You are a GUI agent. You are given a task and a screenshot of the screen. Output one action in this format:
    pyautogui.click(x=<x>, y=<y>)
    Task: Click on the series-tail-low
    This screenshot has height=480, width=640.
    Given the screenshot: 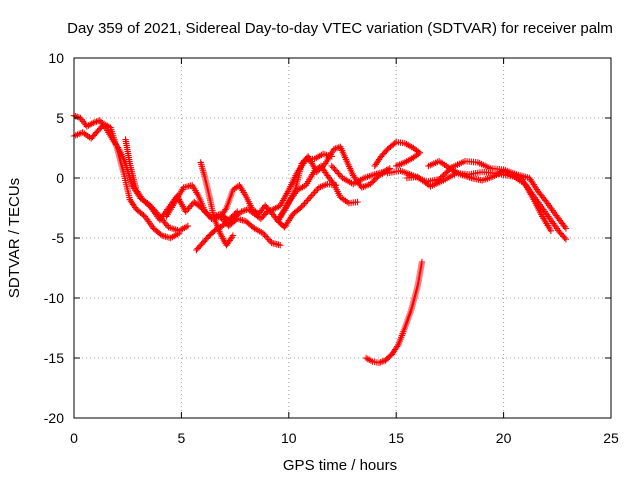 What is the action you would take?
    pyautogui.click(x=360, y=175)
    